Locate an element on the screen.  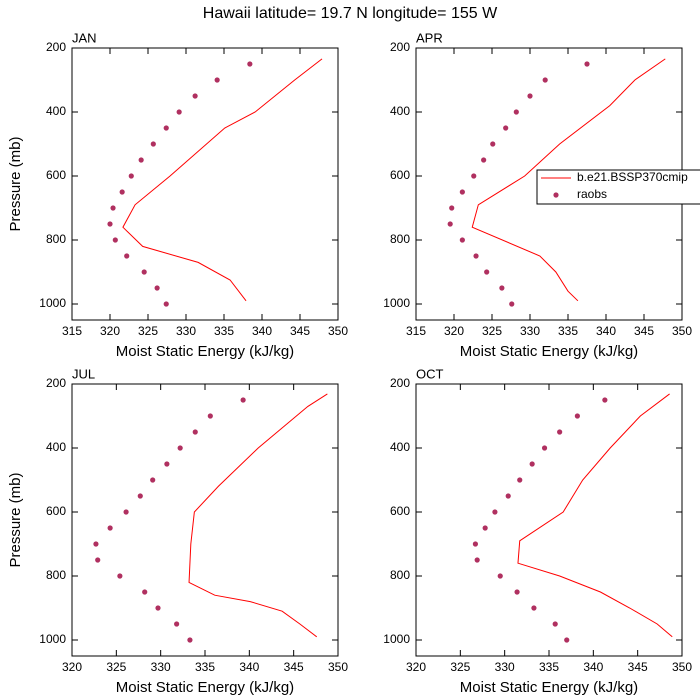
figure-title: Hawaii latitude= 19.7 N longitude= 155 W is located at coordinates (350, 13).